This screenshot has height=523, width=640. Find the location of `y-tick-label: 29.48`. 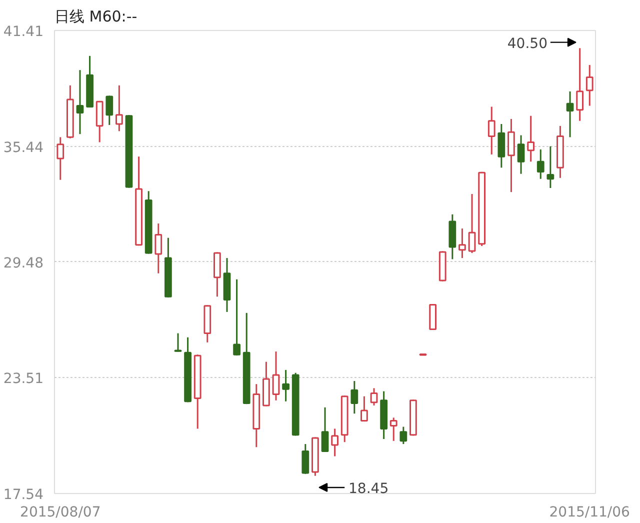

y-tick-label: 29.48 is located at coordinates (23, 263).